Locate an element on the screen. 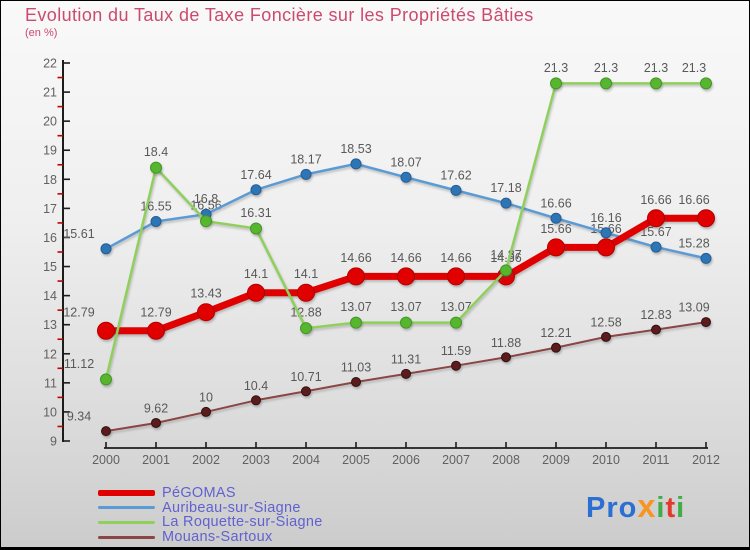 The image size is (750, 550). legend-label: Mouans-Sartoux is located at coordinates (217, 536).